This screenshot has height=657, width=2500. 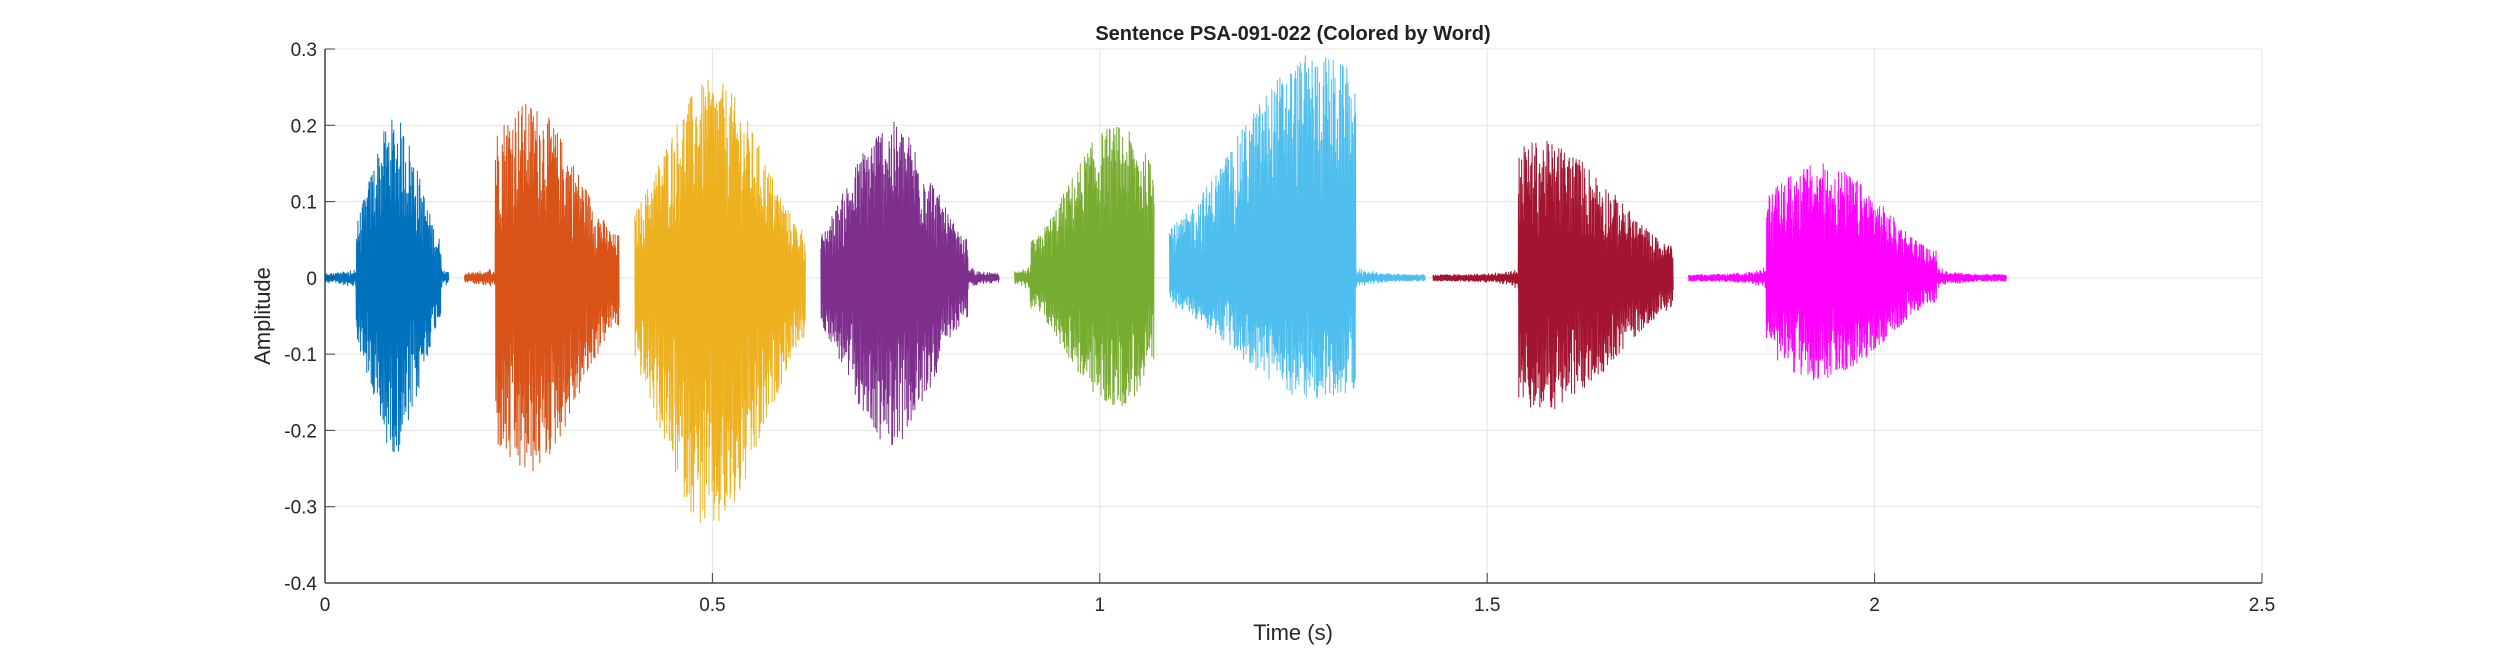 What do you see at coordinates (1298, 605) in the screenshot?
I see `x-tick-labels: 0 0.5 1 1.5 2 2.5` at bounding box center [1298, 605].